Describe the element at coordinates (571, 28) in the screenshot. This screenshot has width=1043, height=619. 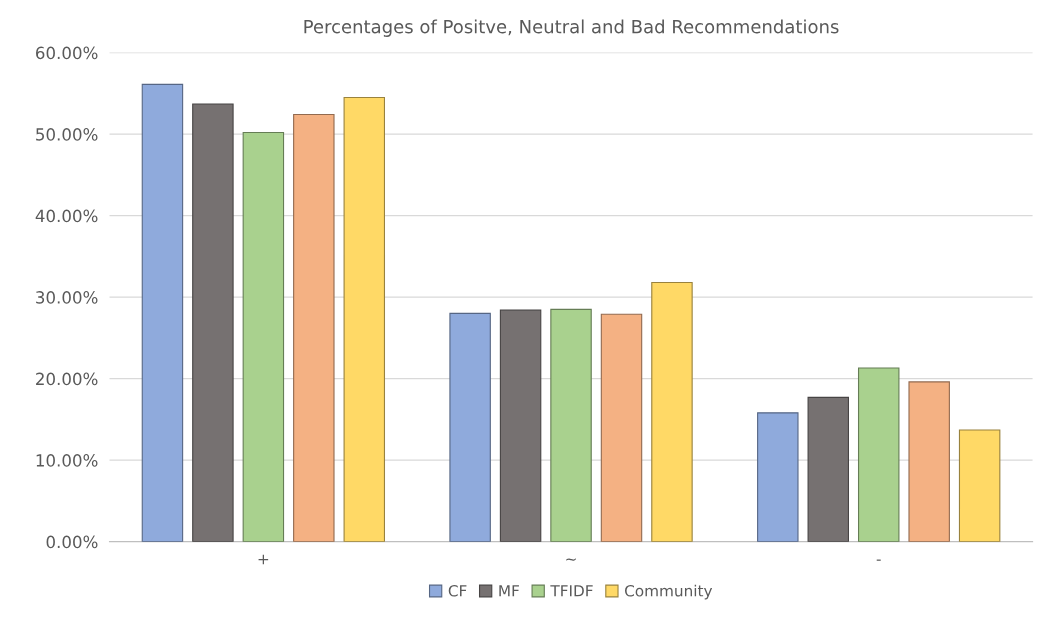
I see `chart-title: Percentages of Positve, Neutral and Bad Recommendations` at that location.